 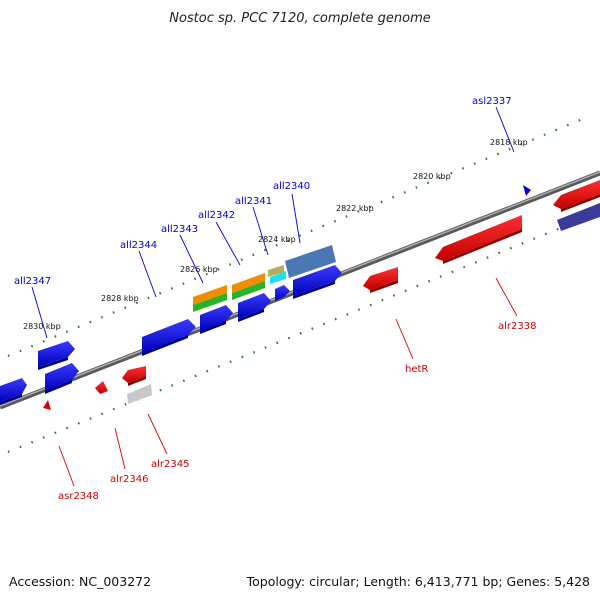 What do you see at coordinates (32, 281) in the screenshot?
I see `gene-label: all2347` at bounding box center [32, 281].